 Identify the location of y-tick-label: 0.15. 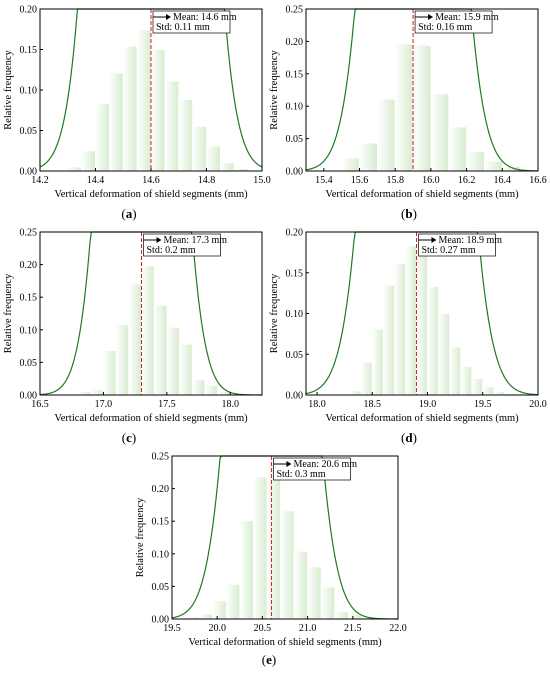
(161, 522).